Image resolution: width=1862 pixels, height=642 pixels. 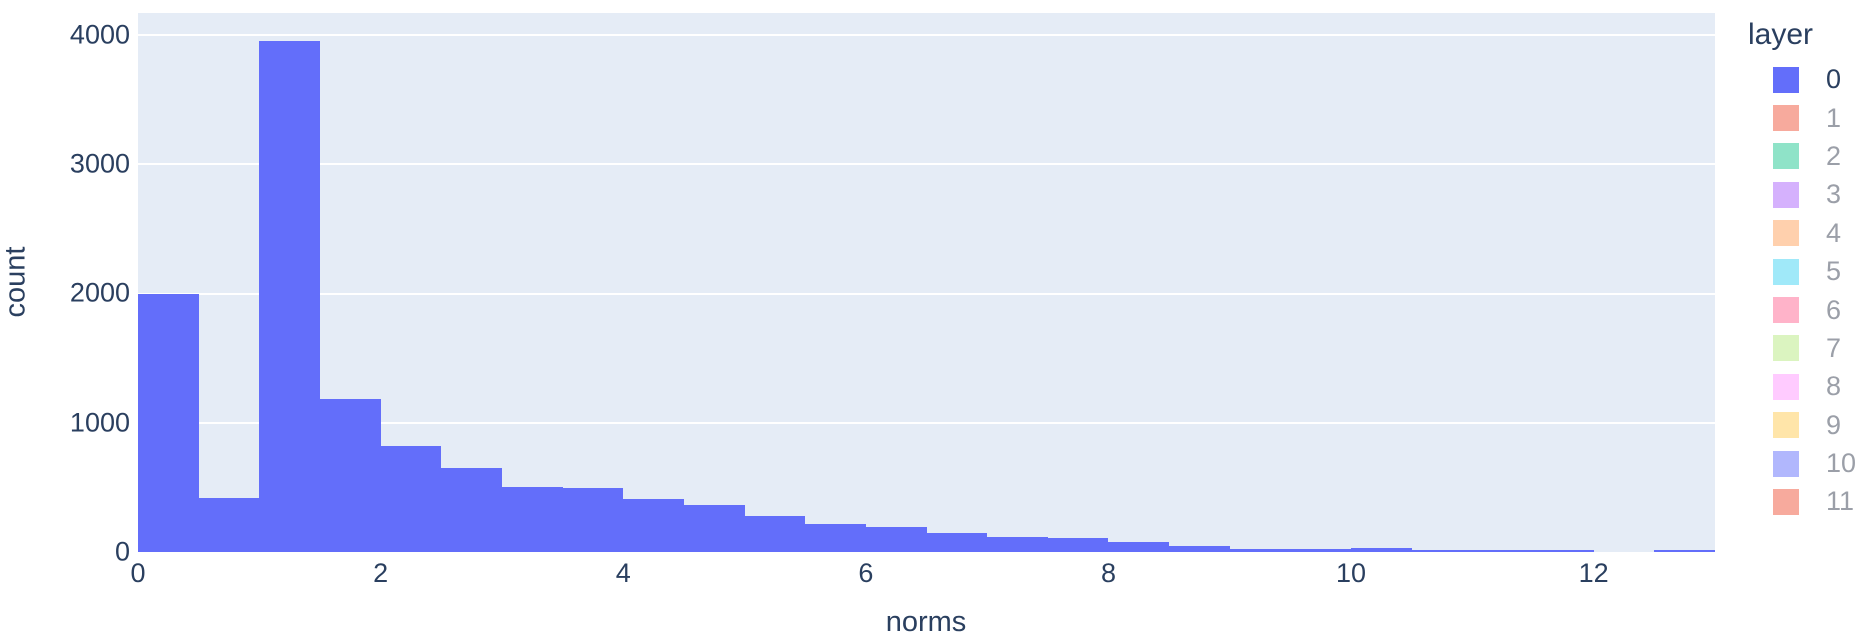 I want to click on x-tick-label-0: 0, so click(x=138, y=573).